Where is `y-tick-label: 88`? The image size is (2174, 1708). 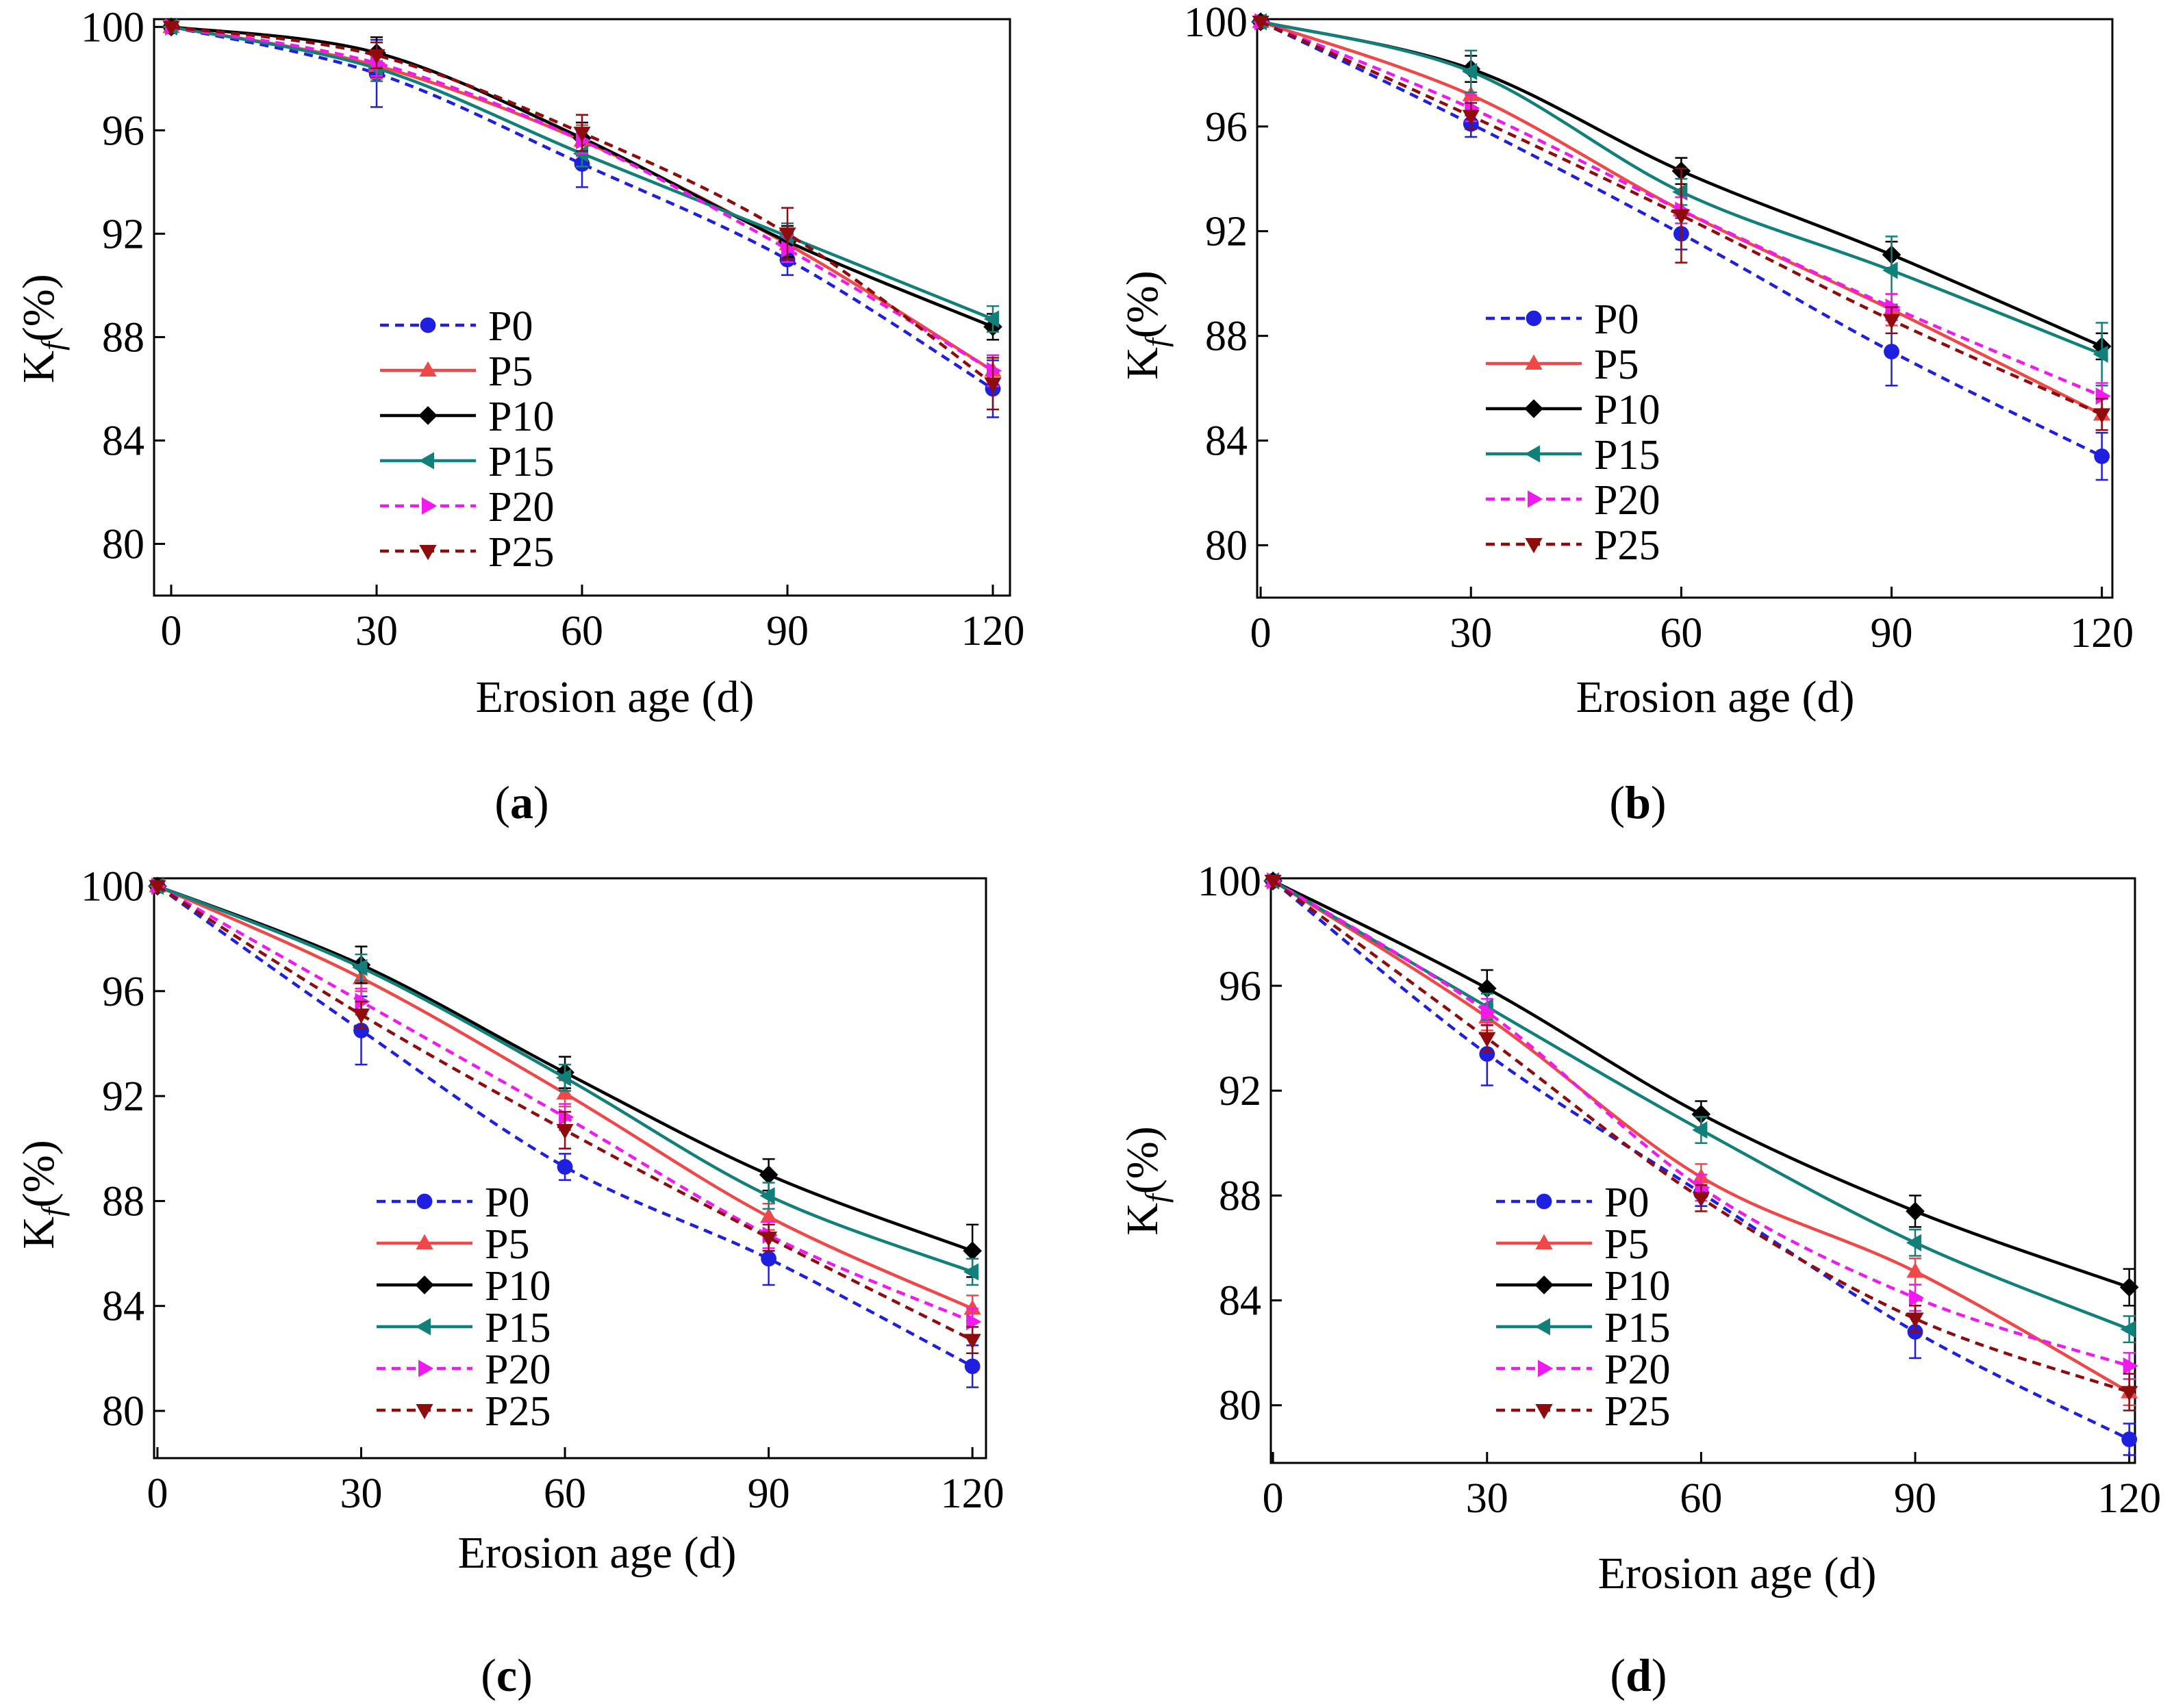 y-tick-label: 88 is located at coordinates (123, 1201).